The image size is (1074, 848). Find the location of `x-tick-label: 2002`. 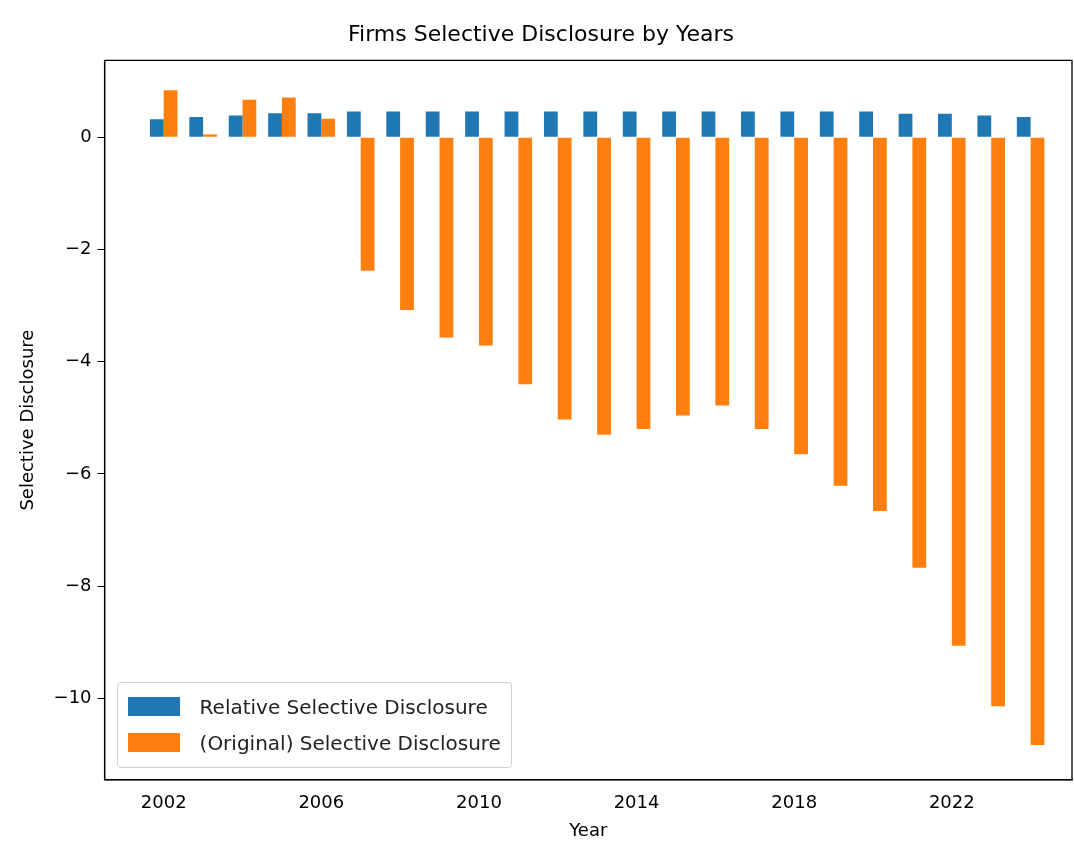

x-tick-label: 2002 is located at coordinates (163, 802).